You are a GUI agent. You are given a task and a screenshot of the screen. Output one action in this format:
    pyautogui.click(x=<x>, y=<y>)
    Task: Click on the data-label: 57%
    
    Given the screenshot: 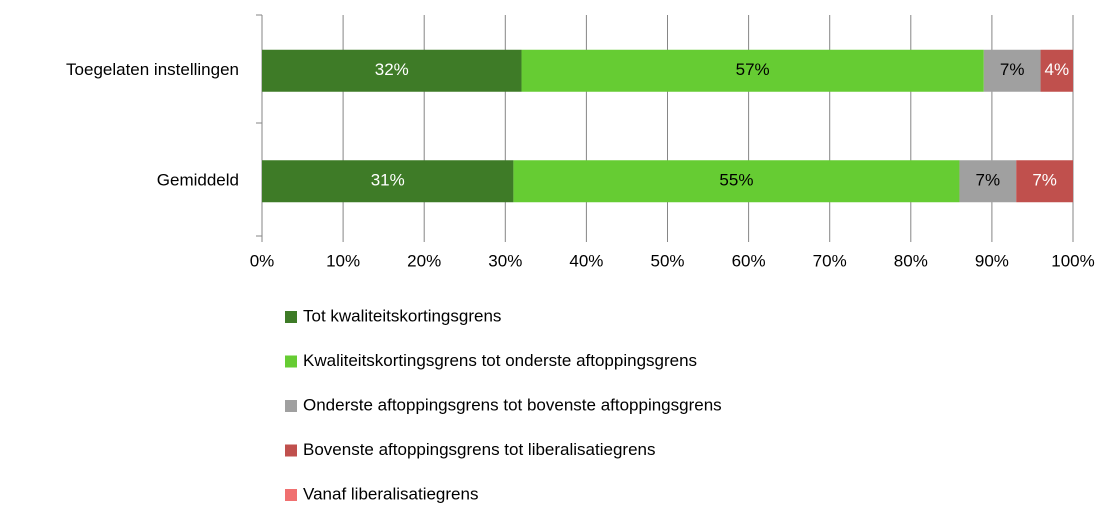 What is the action you would take?
    pyautogui.click(x=753, y=69)
    